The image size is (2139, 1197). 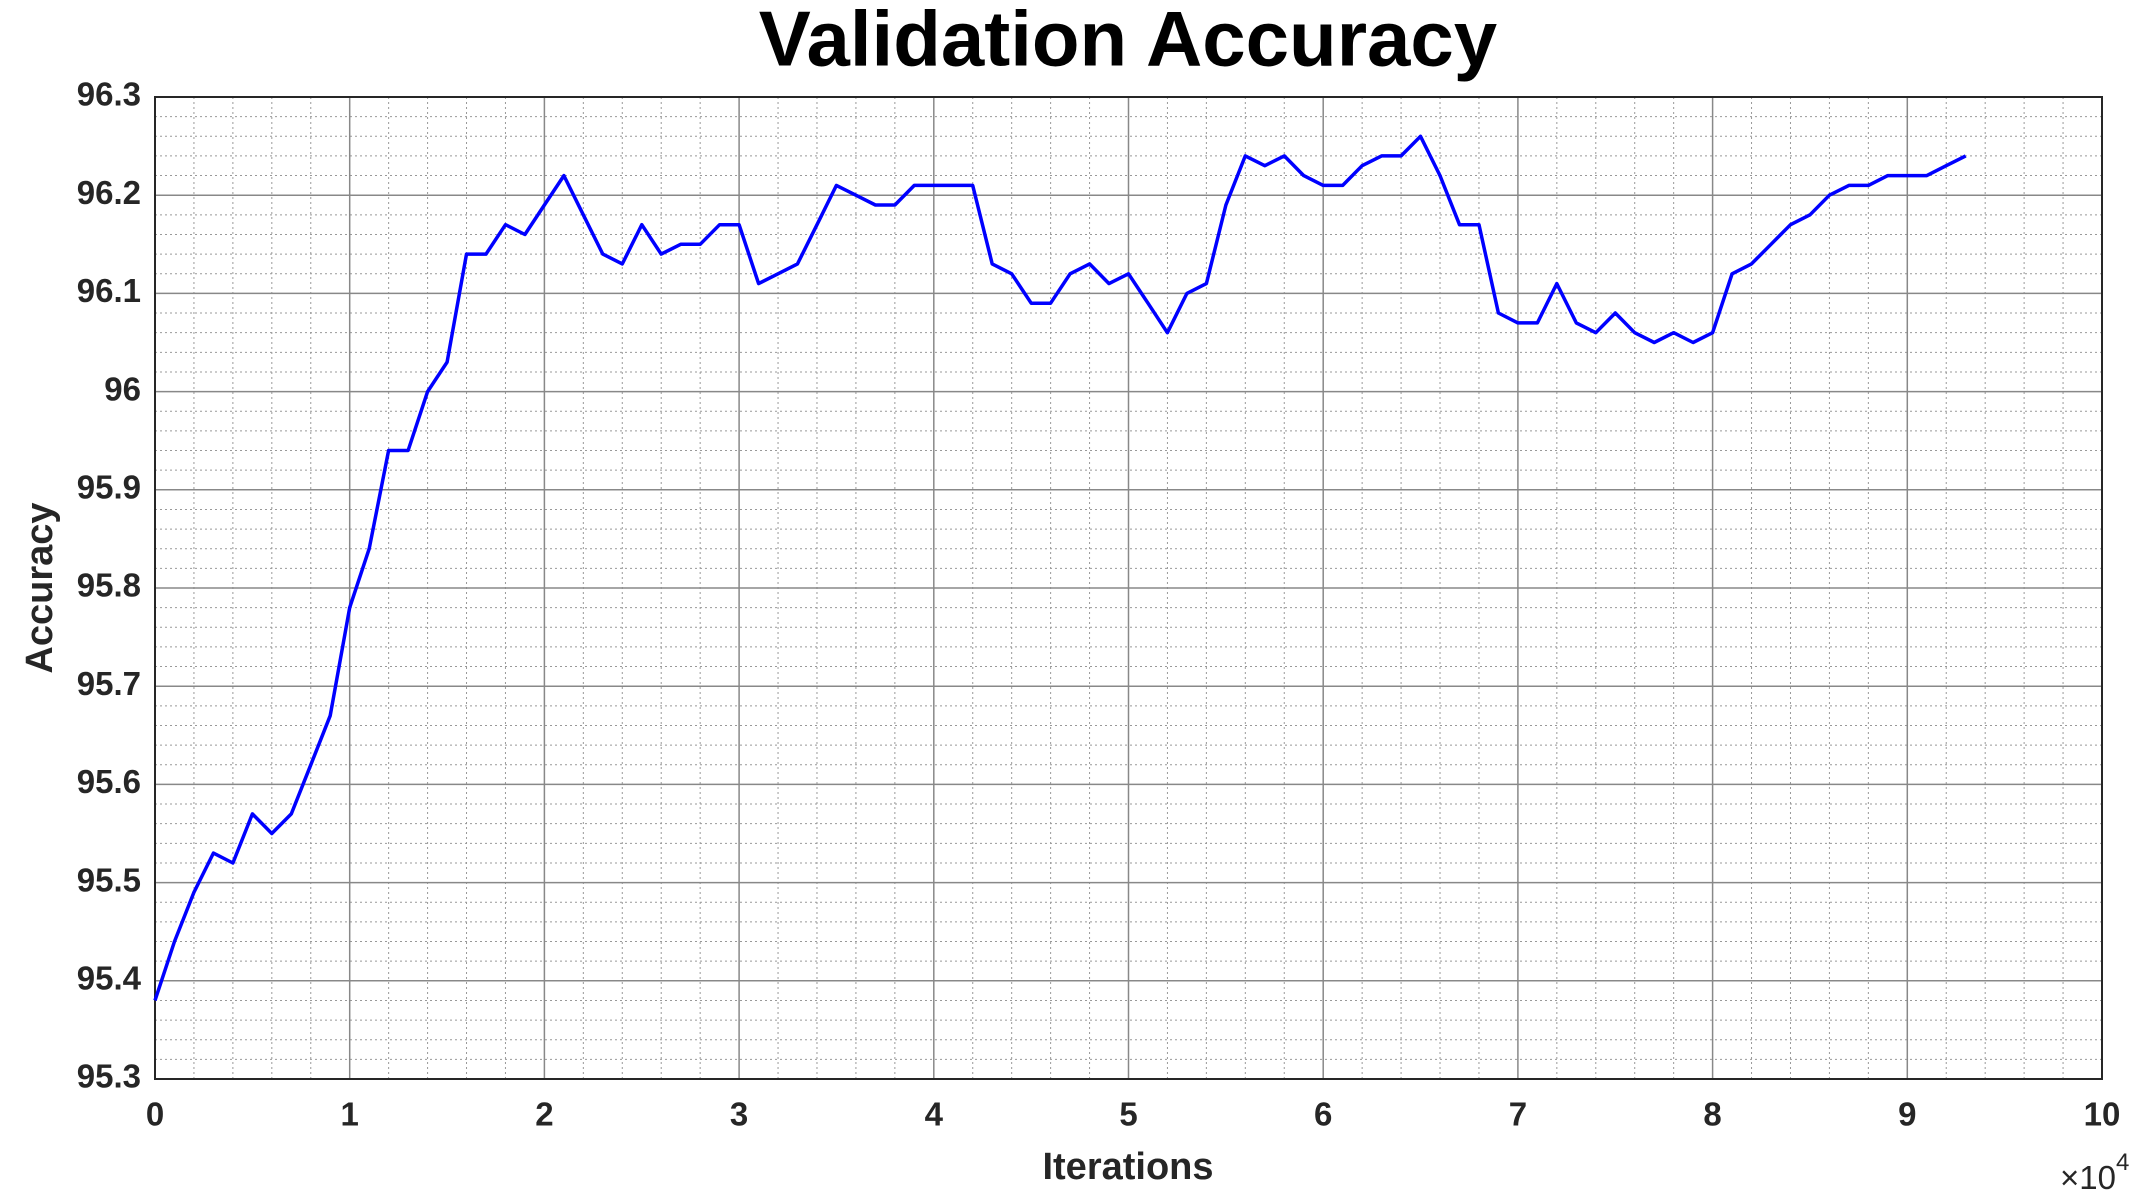 What do you see at coordinates (109, 585) in the screenshot?
I see `y-tick-label: 95.8` at bounding box center [109, 585].